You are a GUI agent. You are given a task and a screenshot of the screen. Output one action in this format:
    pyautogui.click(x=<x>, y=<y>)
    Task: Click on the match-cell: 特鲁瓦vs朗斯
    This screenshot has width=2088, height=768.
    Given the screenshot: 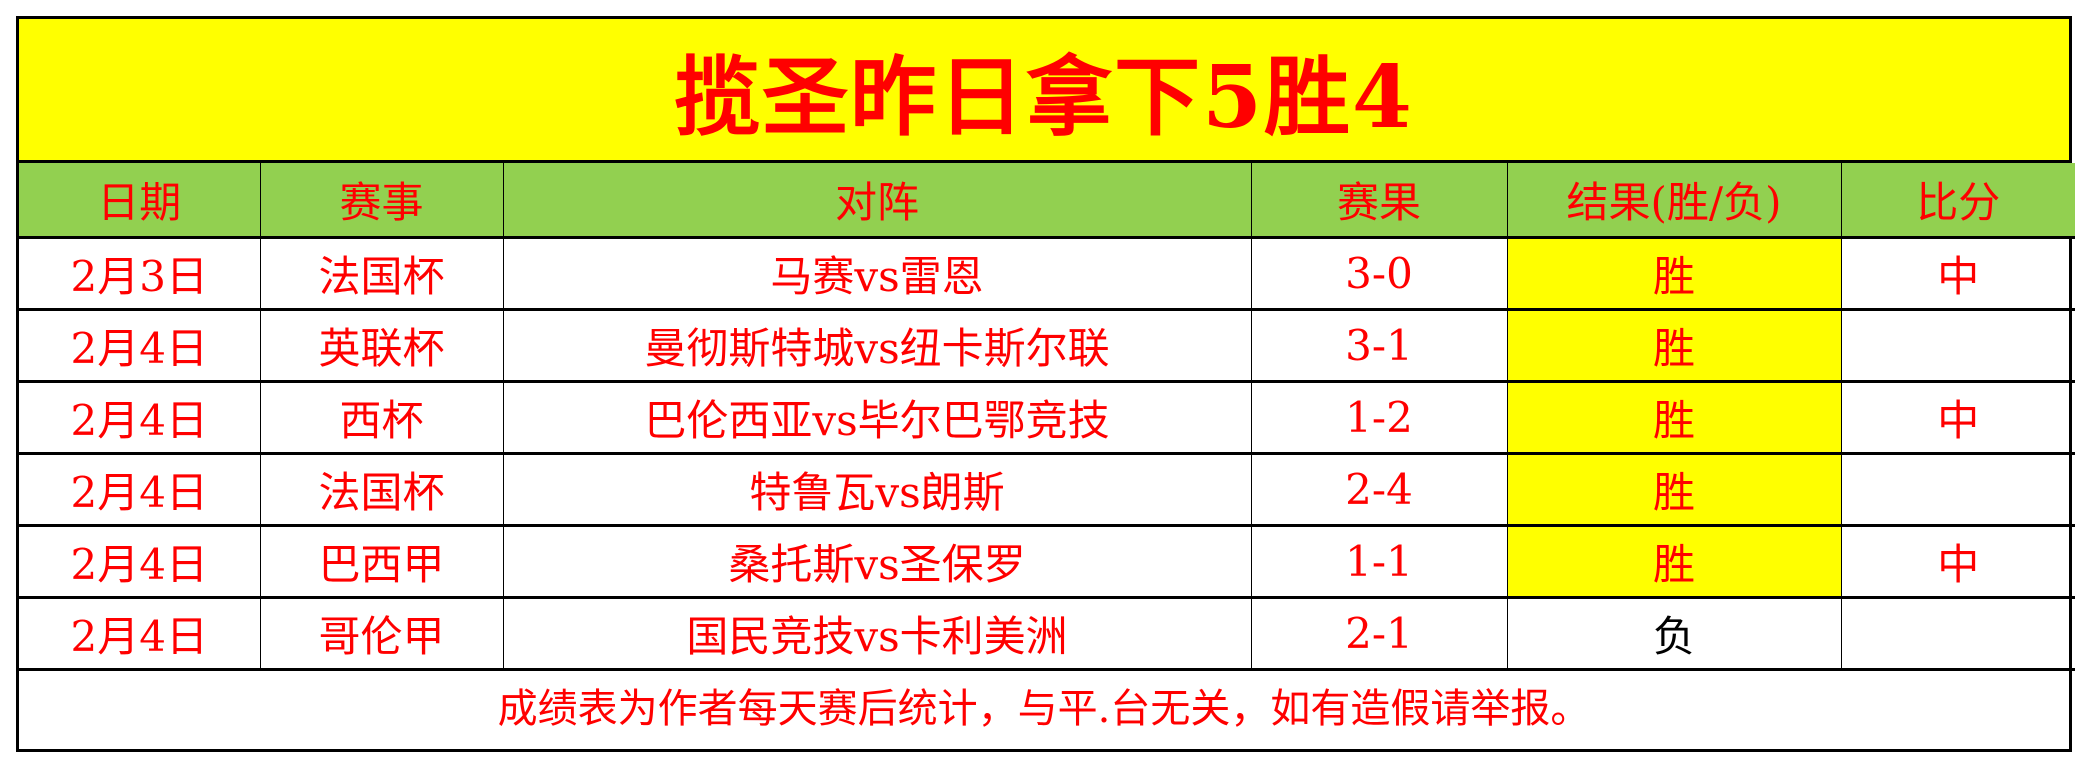 What is the action you would take?
    pyautogui.click(x=876, y=490)
    